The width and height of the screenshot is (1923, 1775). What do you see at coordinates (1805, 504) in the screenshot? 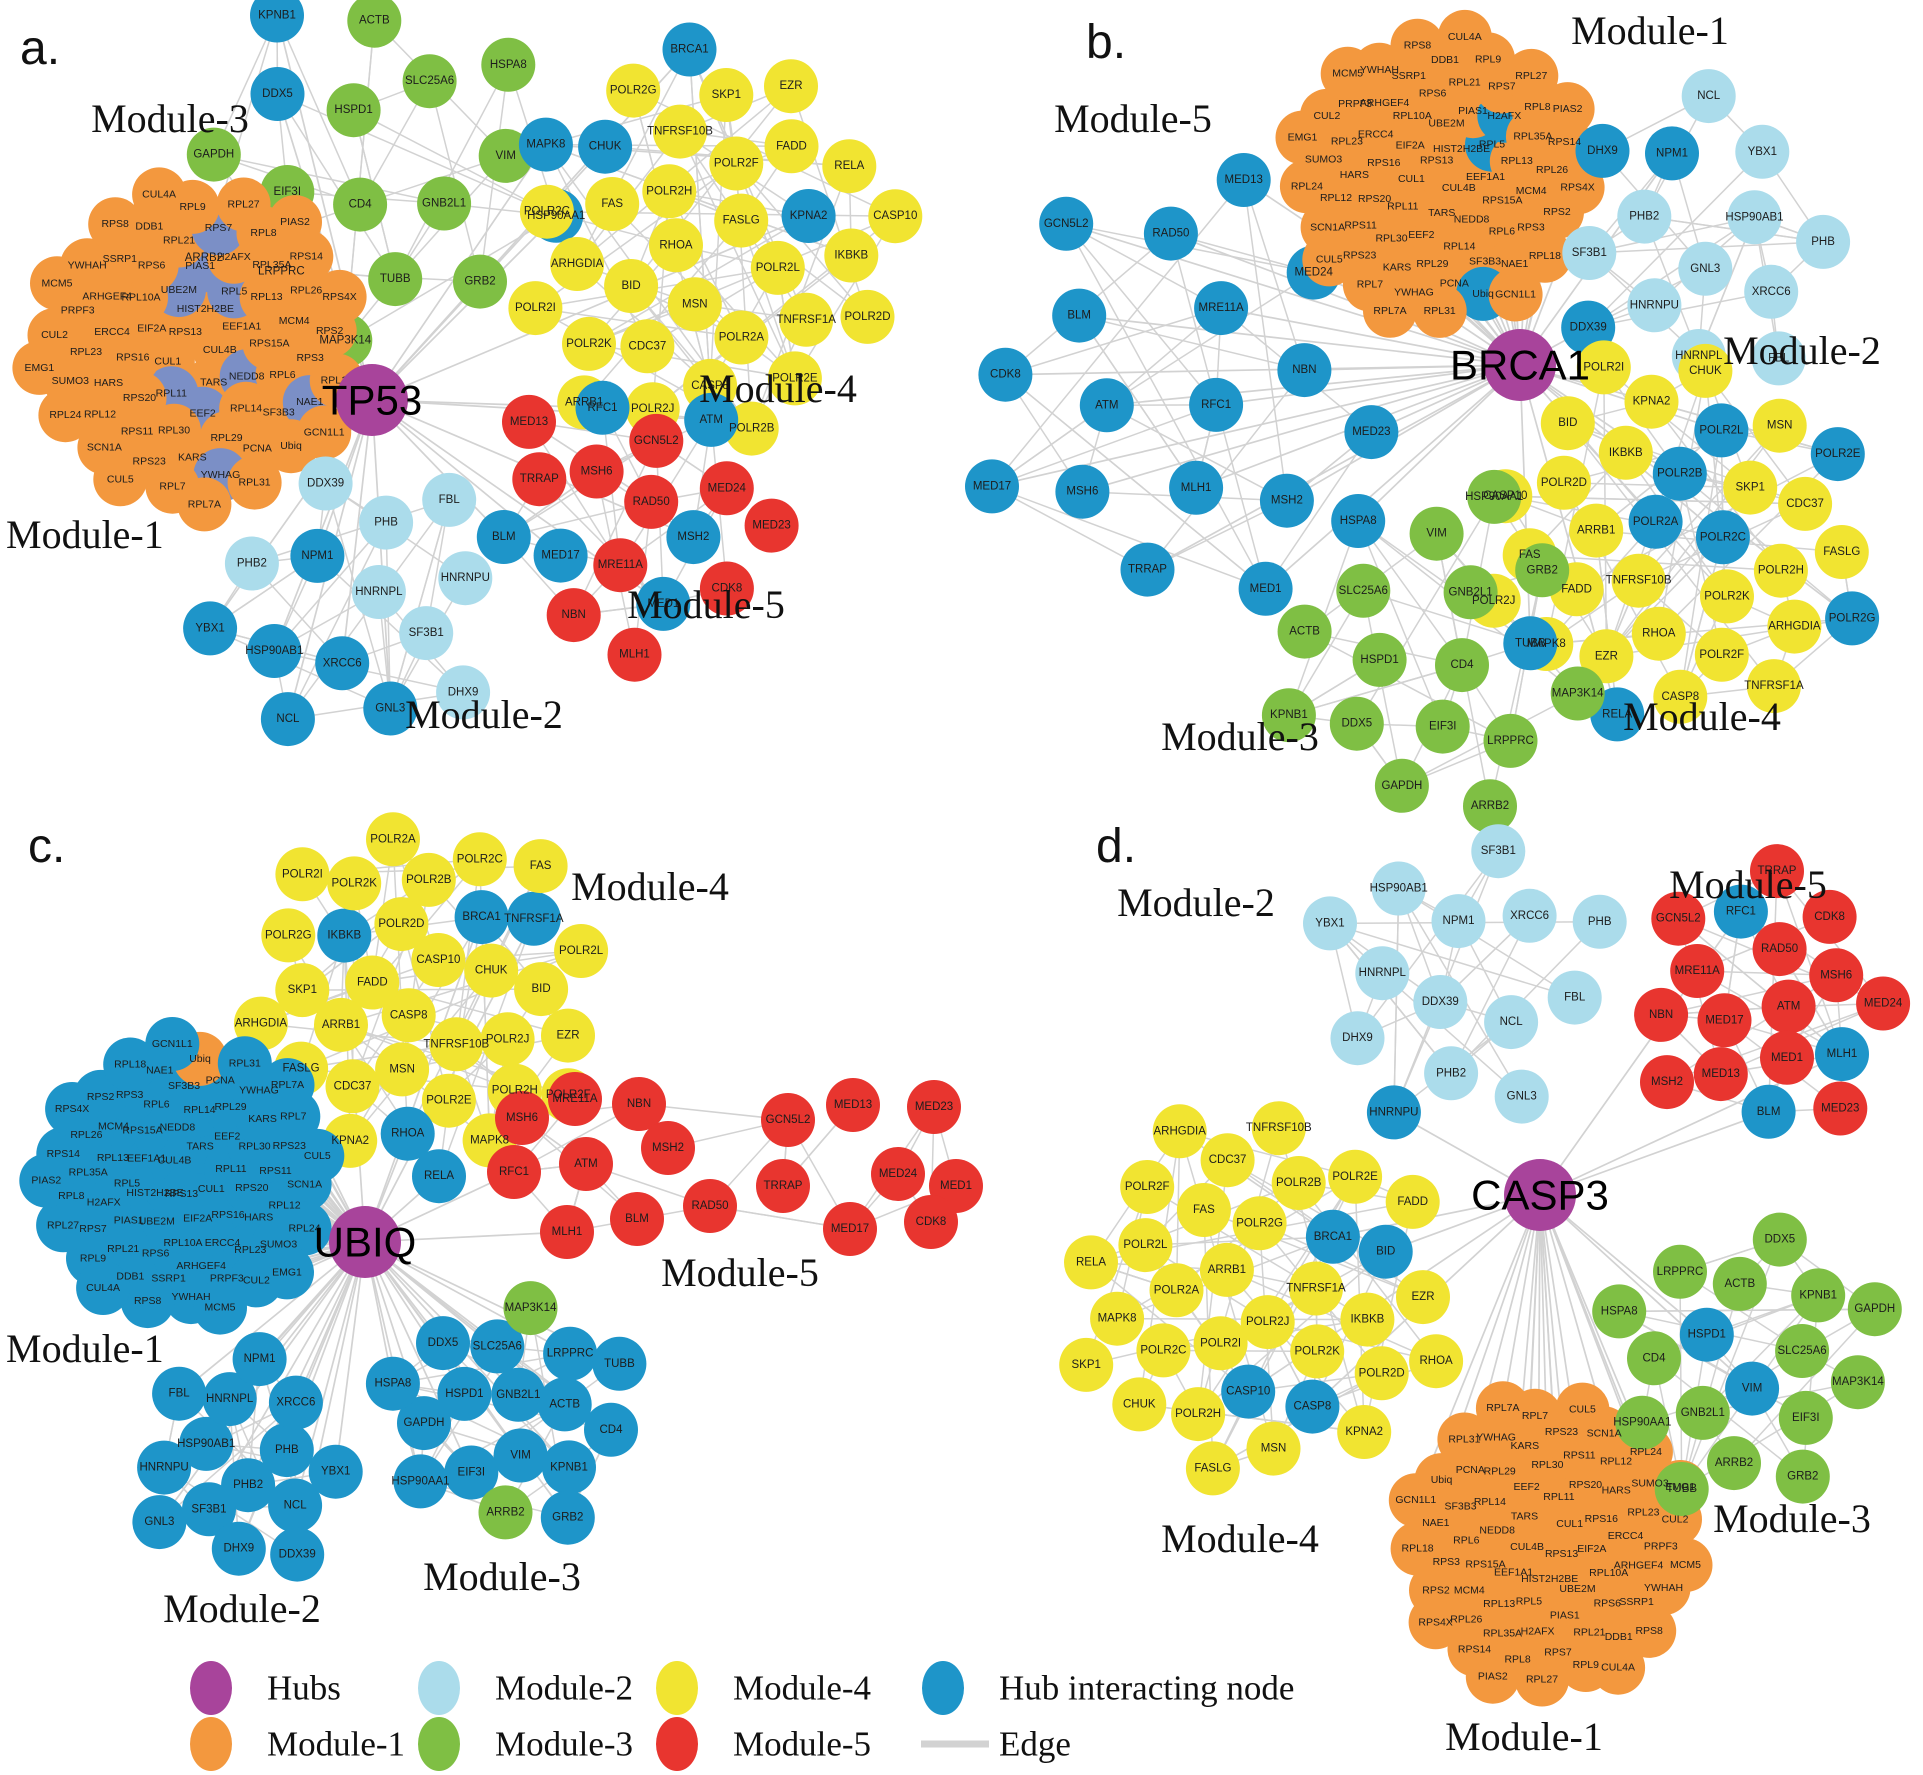
I see `node-label-CDC37: CDC37` at bounding box center [1805, 504].